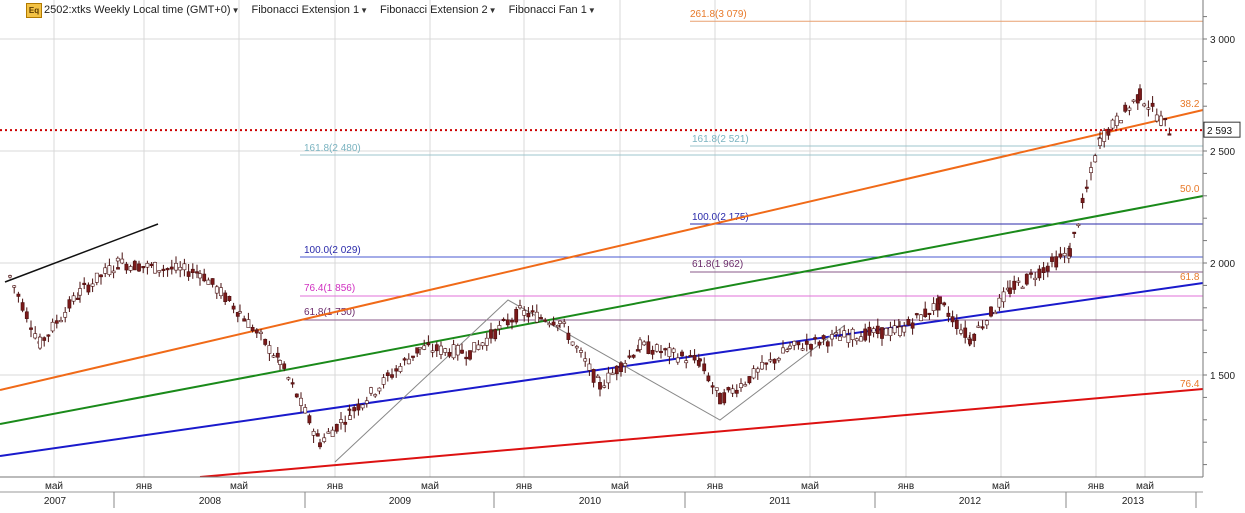  I want to click on fib-fan-1-menu: Fibonacci Fan 1 ▼, so click(555, 10).